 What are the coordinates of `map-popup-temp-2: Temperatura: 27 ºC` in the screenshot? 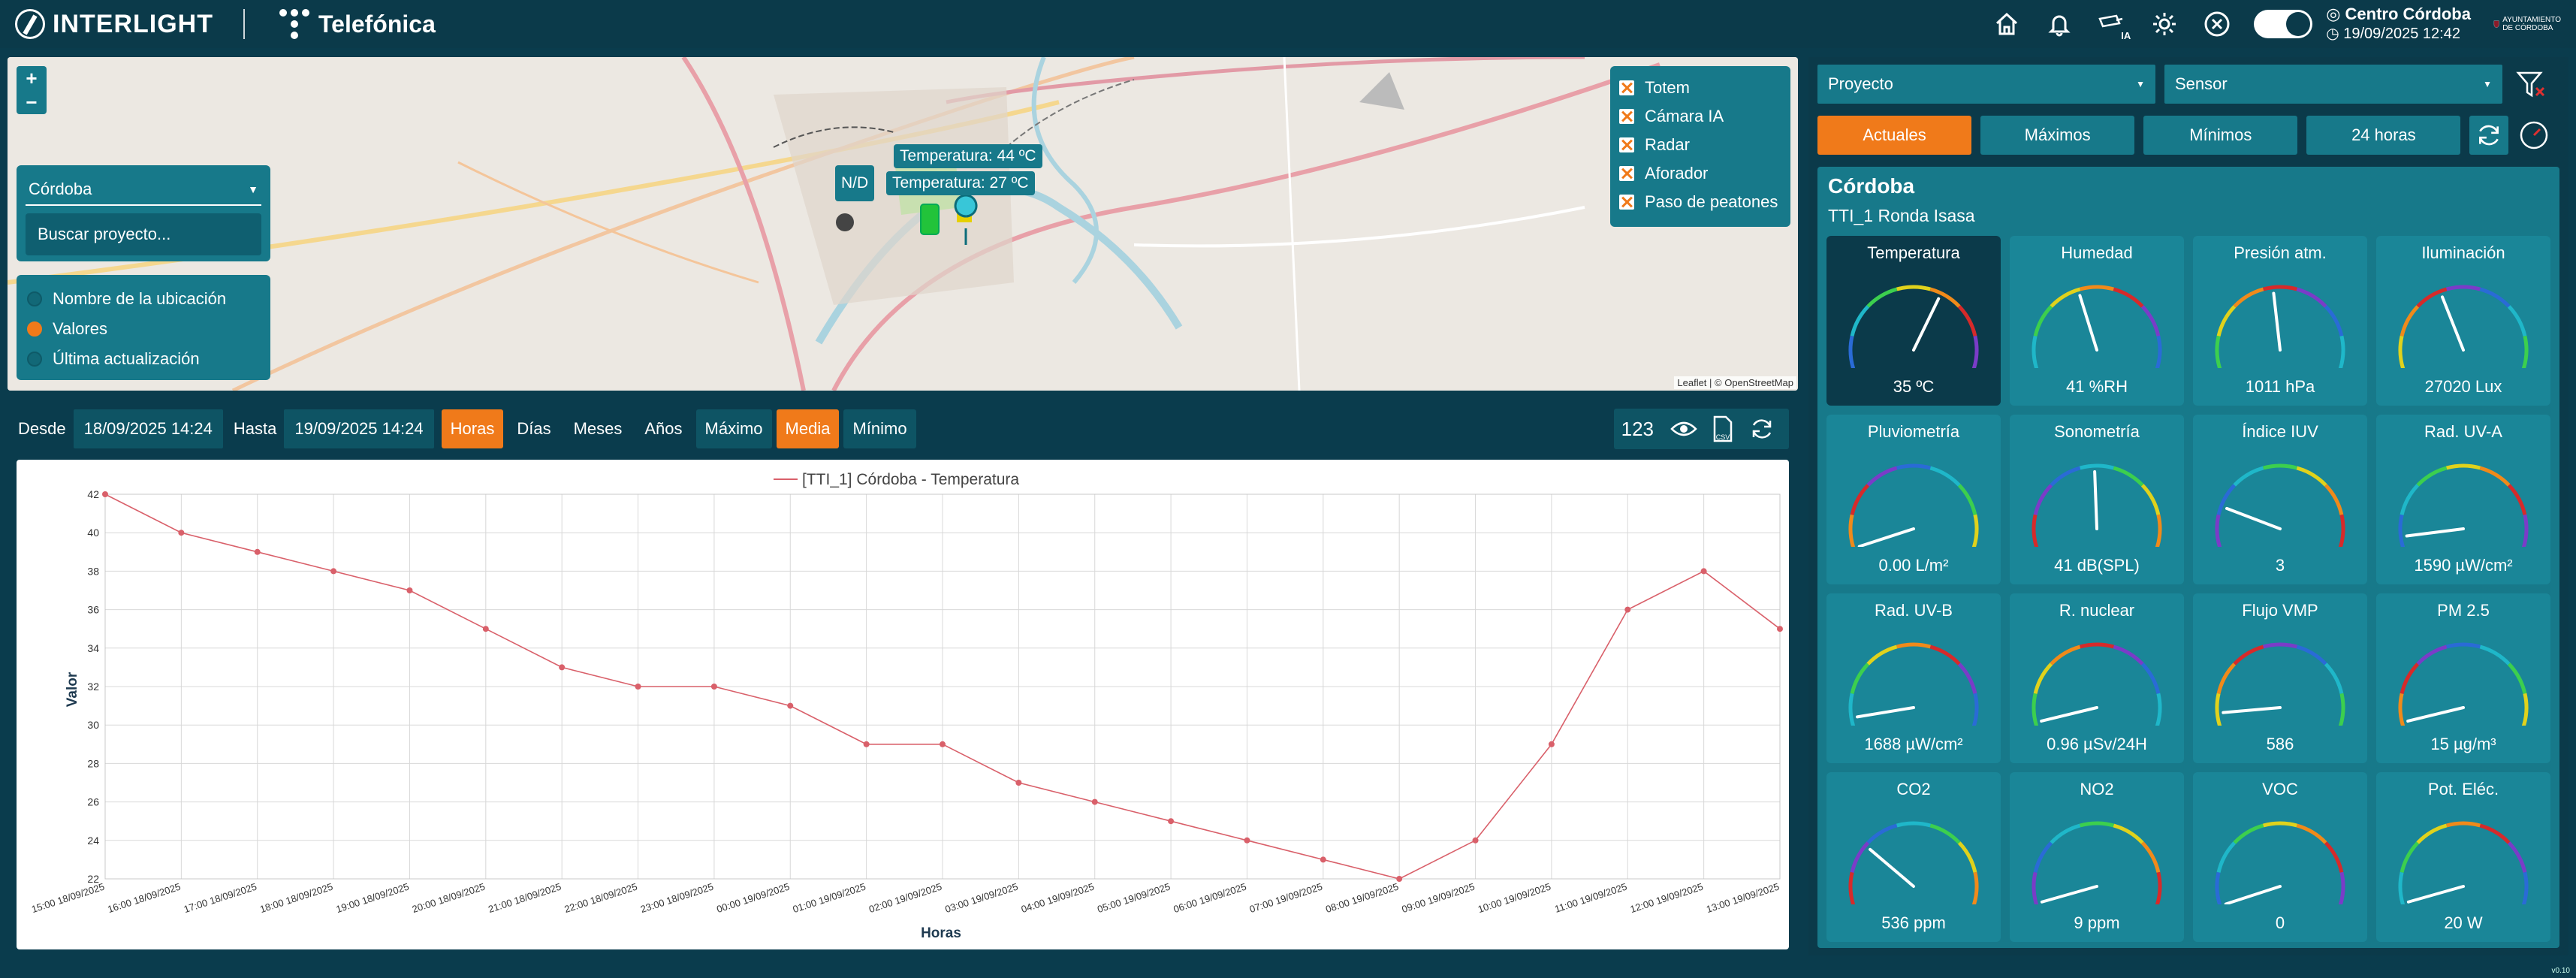 It's located at (961, 183).